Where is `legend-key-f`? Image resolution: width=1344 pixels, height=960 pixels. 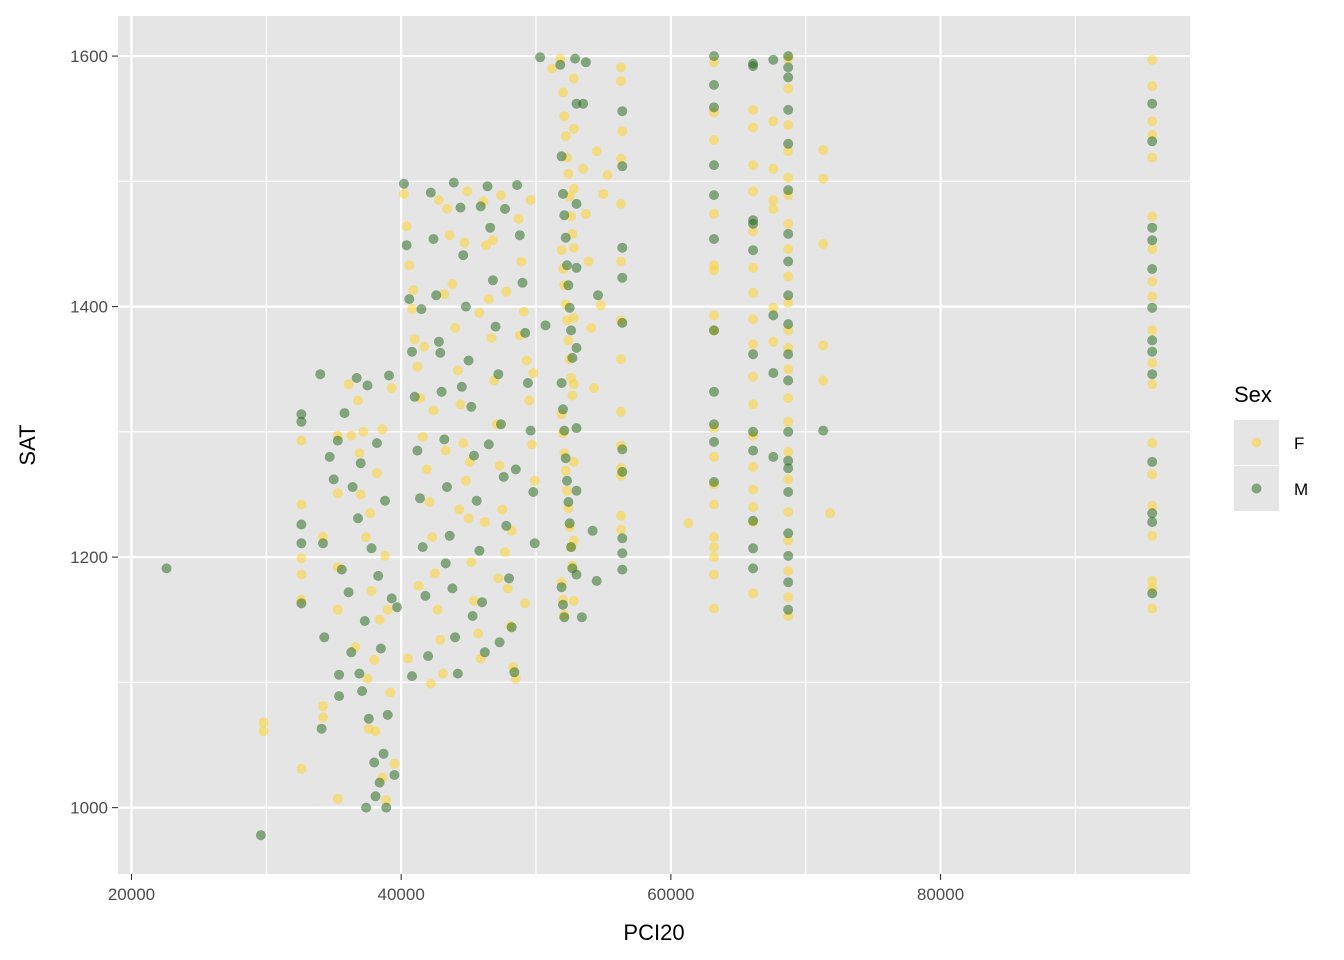
legend-key-f is located at coordinates (1256, 442).